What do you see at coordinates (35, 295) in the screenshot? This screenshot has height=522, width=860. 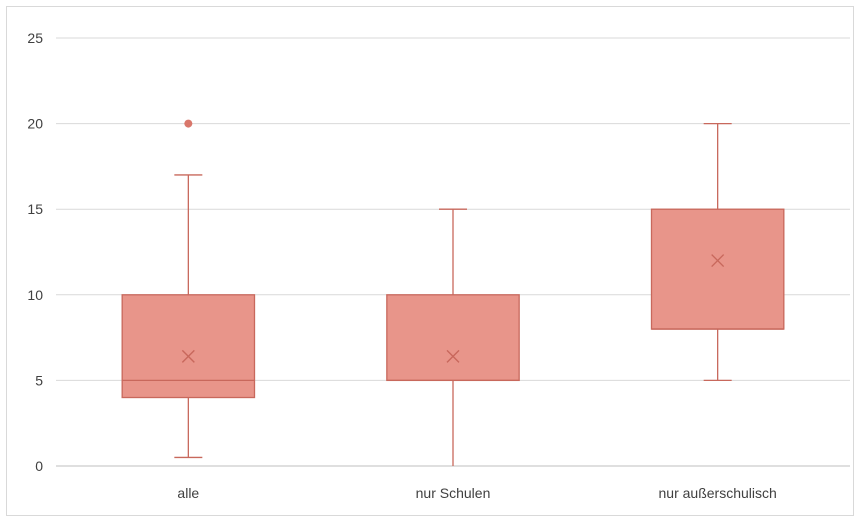 I see `y-tick-label: 10` at bounding box center [35, 295].